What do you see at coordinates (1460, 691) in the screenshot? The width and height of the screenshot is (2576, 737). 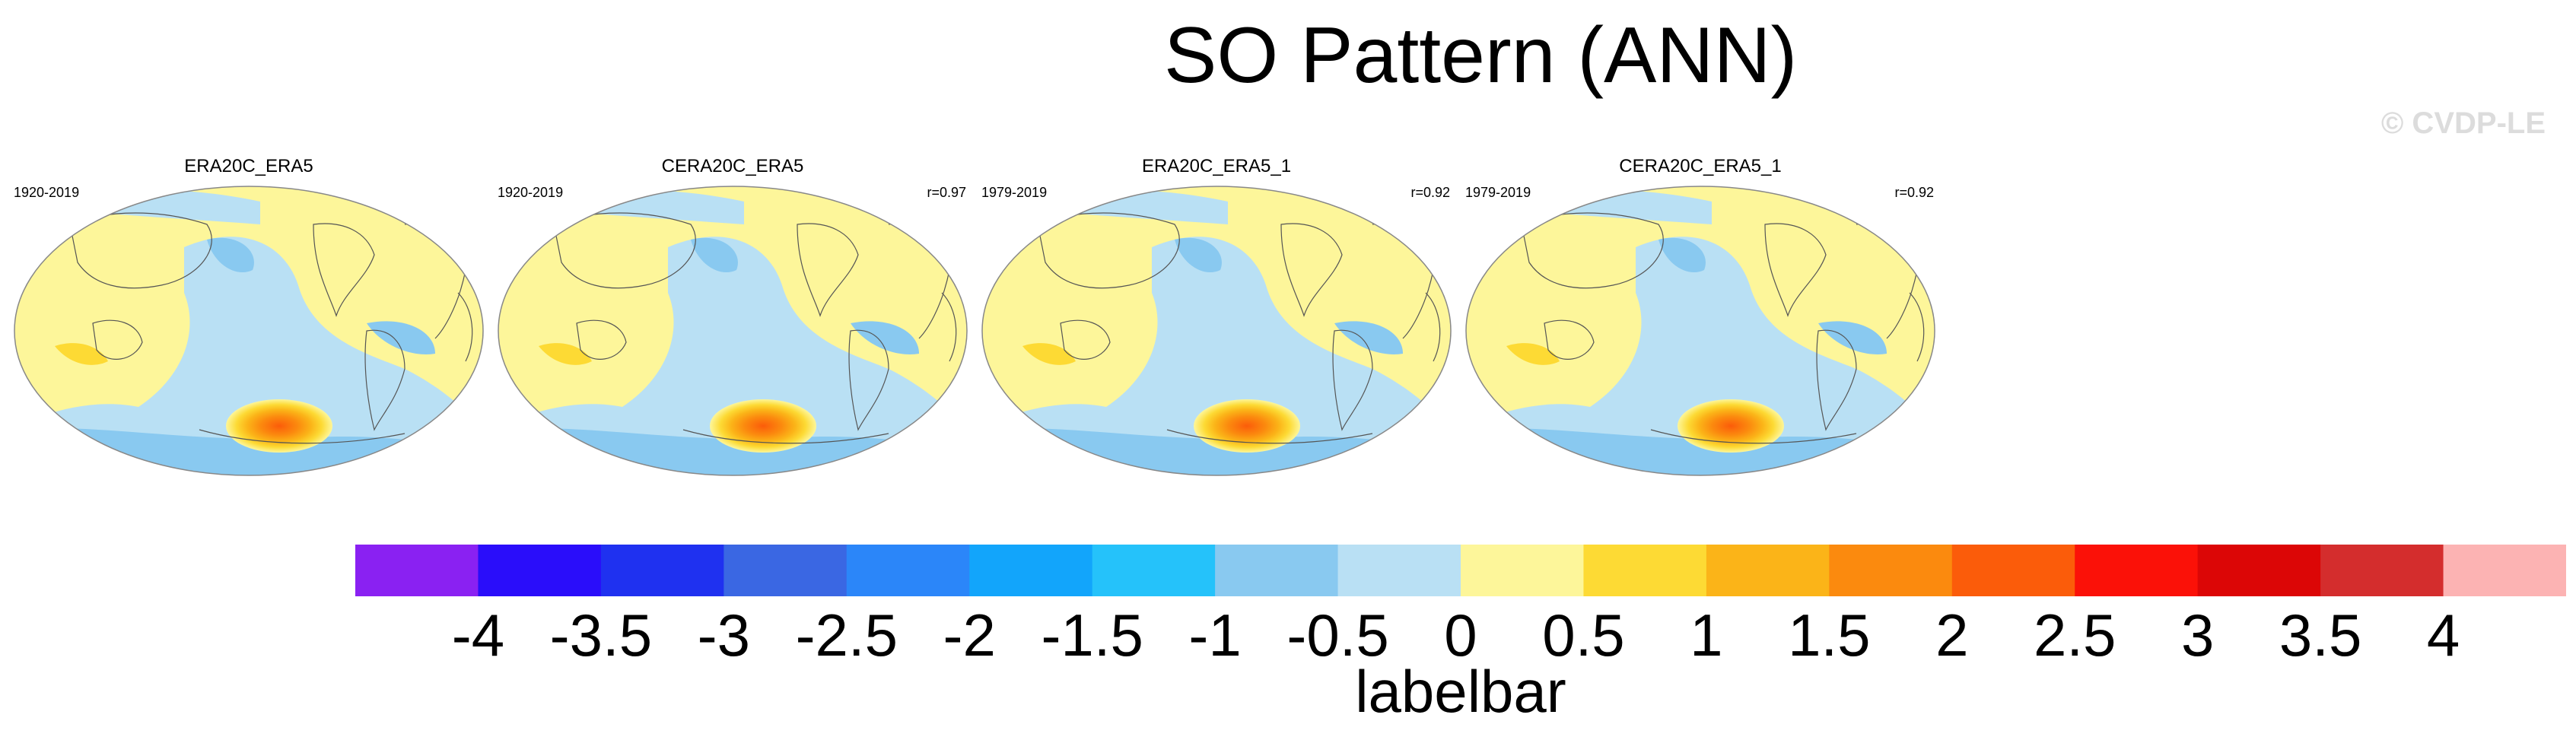 I see `labelbar-title: labelbar` at bounding box center [1460, 691].